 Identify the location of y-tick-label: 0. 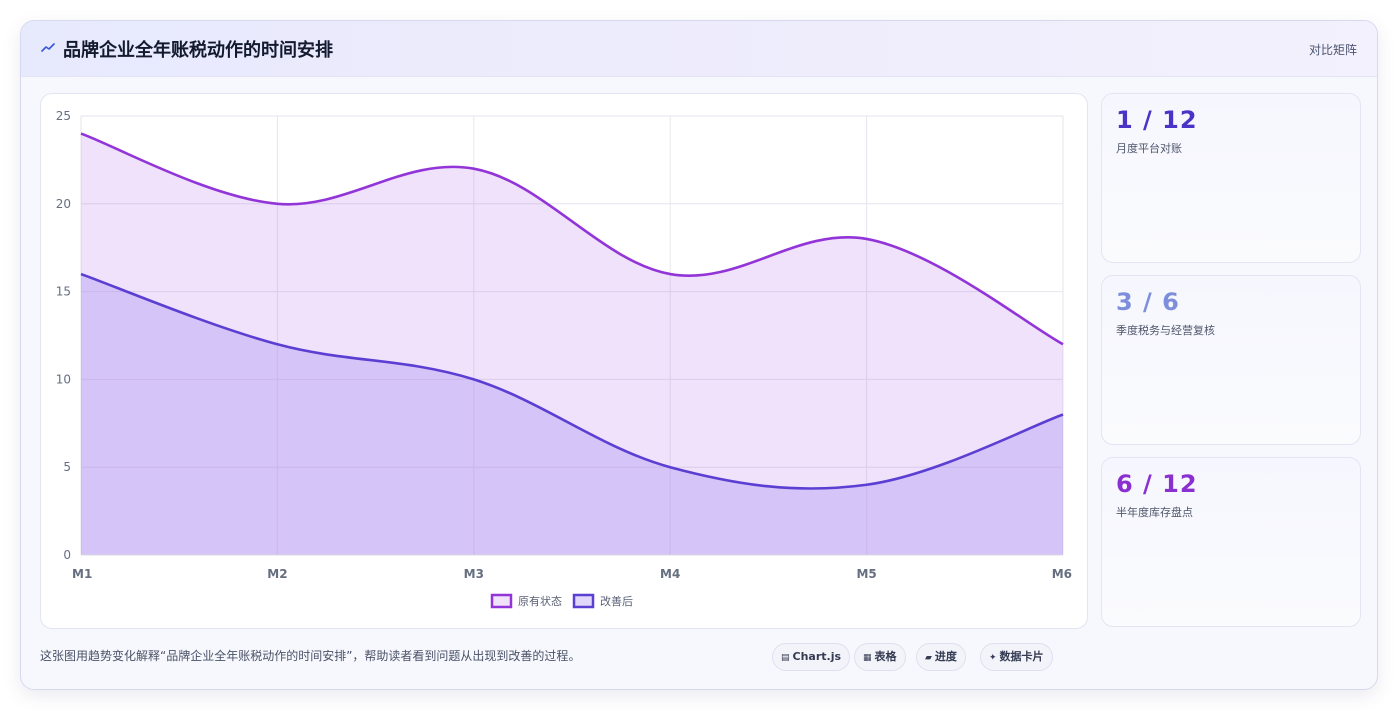
(67, 555).